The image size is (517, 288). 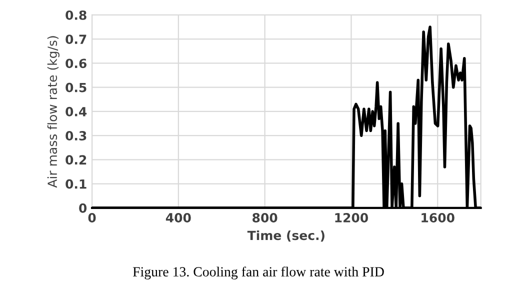 What do you see at coordinates (76, 15) in the screenshot?
I see `y-tick-label: 0.8` at bounding box center [76, 15].